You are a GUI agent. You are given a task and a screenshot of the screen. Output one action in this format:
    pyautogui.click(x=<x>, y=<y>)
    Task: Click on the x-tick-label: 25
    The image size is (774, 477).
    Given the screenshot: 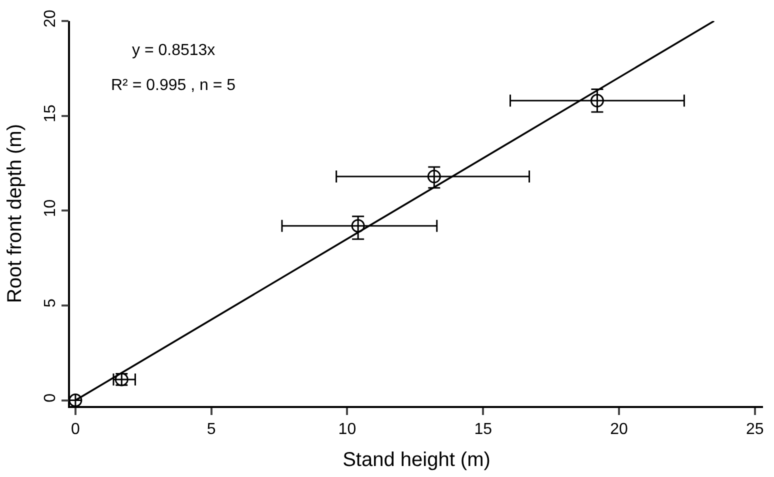 What is the action you would take?
    pyautogui.click(x=755, y=429)
    